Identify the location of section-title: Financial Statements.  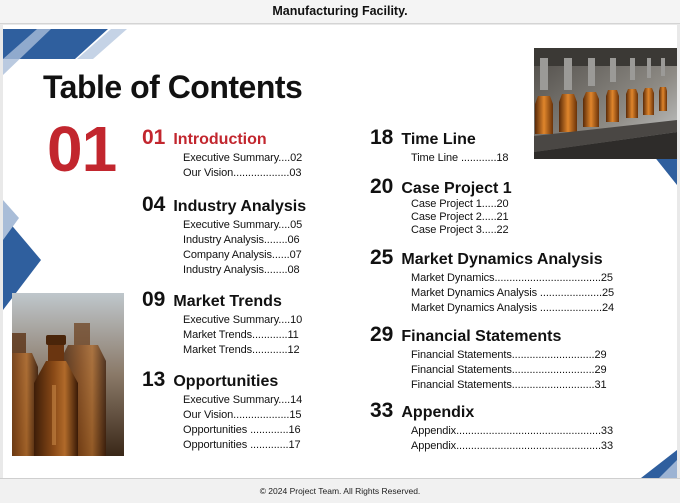
(481, 336).